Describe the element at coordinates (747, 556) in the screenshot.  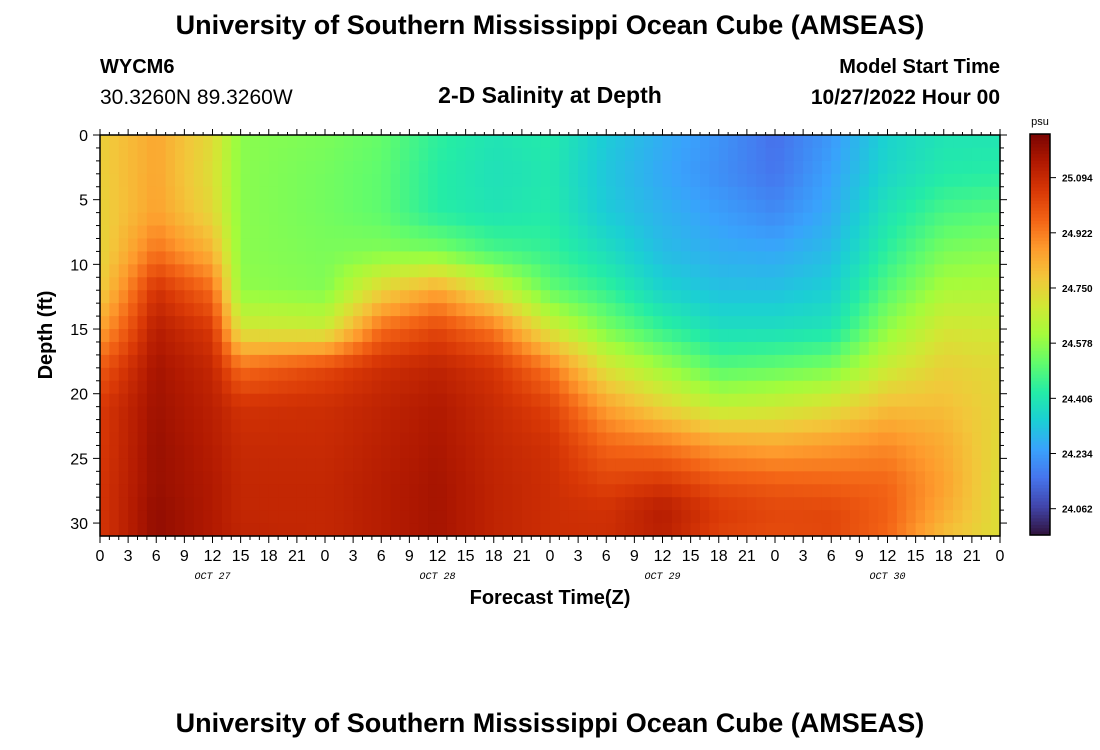
I see `x-tick-label: 21` at that location.